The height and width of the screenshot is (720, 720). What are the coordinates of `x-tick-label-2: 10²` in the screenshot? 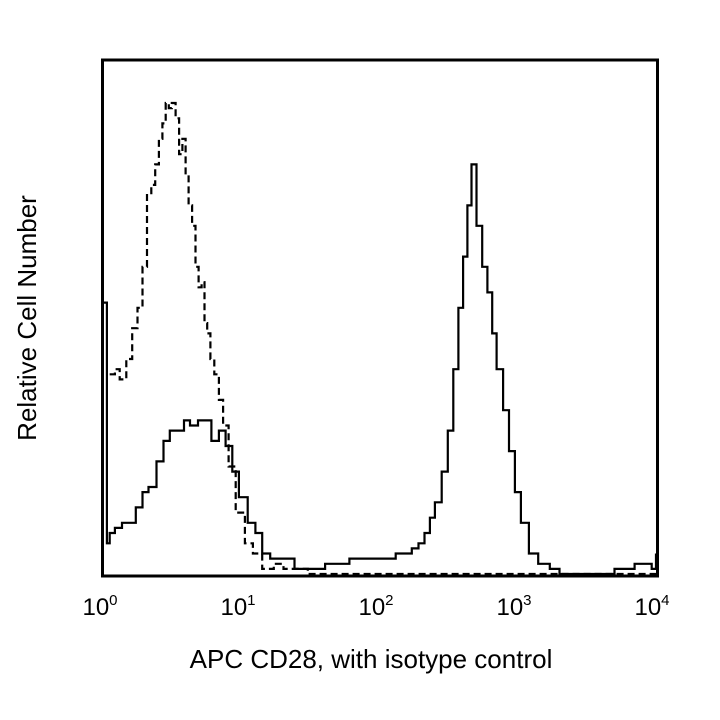 It's located at (375, 606).